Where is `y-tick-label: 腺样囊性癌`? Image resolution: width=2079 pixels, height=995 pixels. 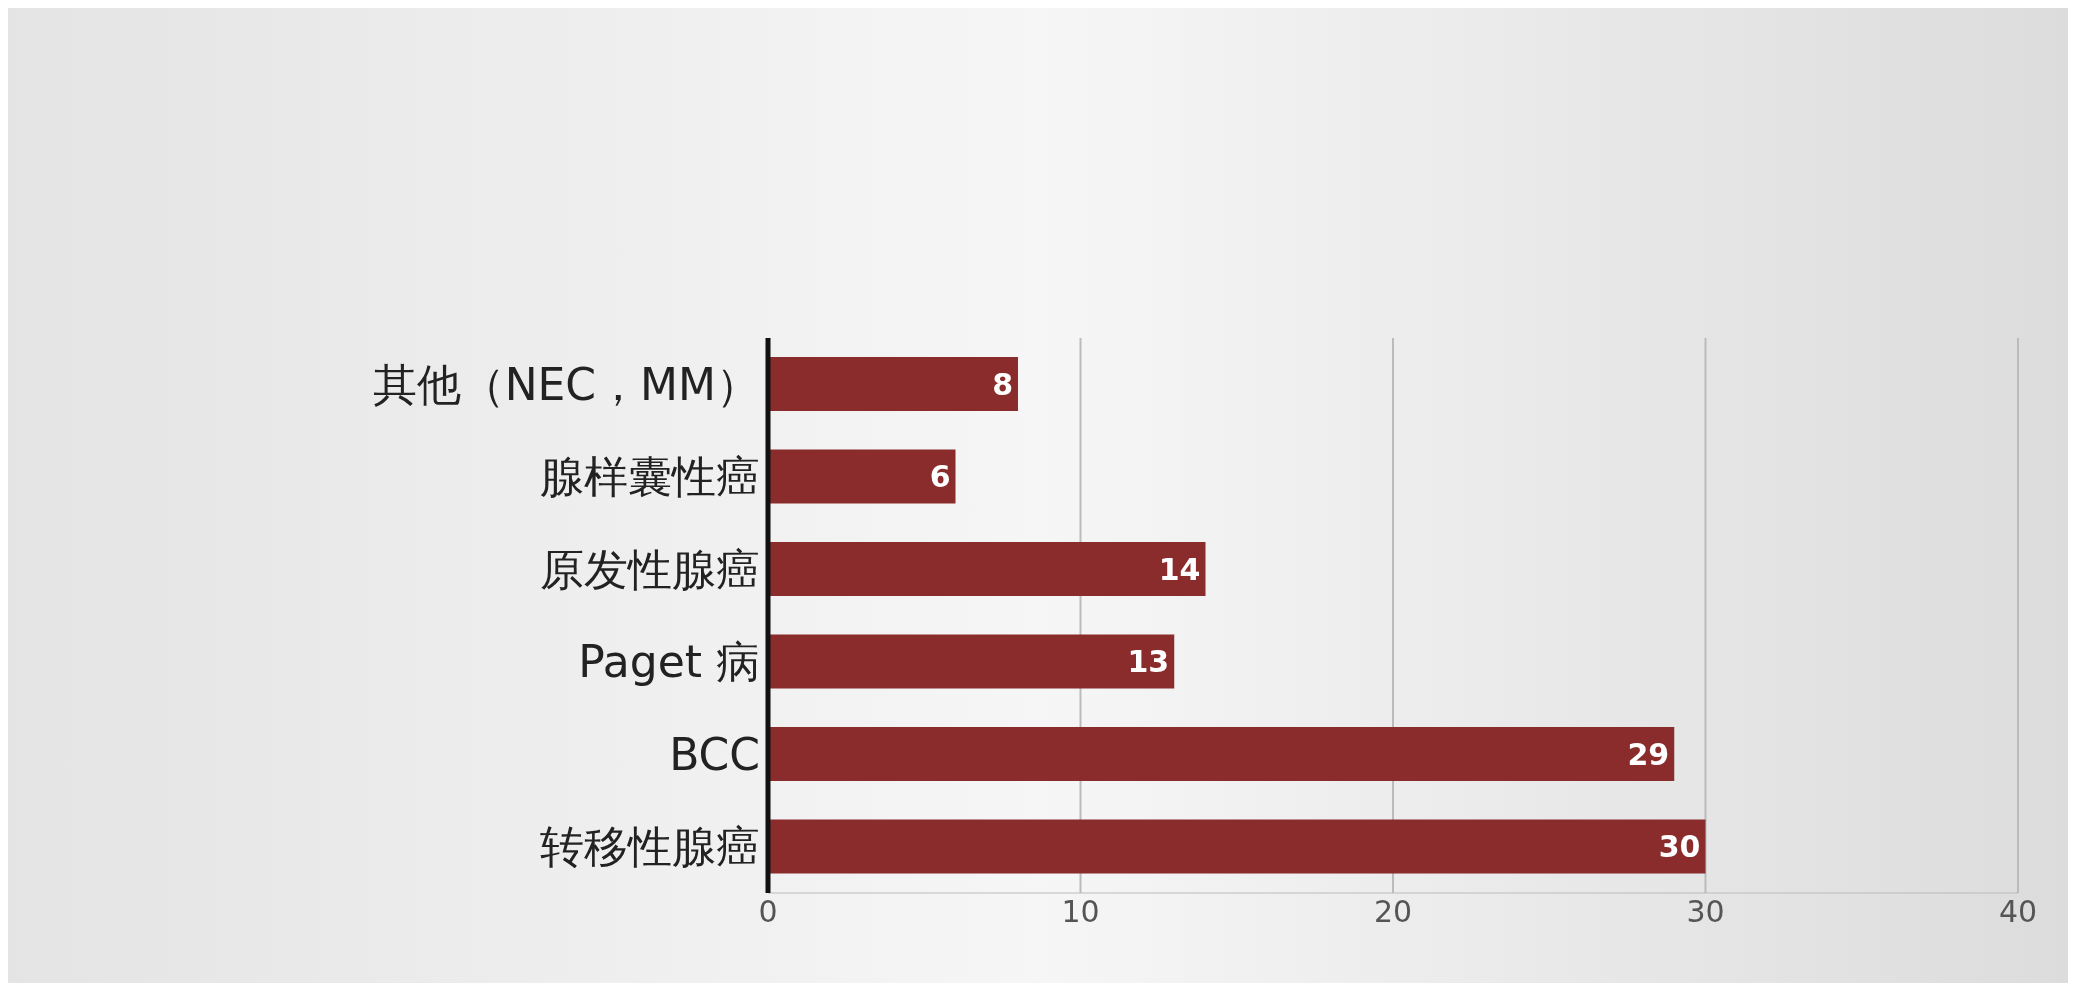 y-tick-label: 腺样囊性癌 is located at coordinates (650, 477).